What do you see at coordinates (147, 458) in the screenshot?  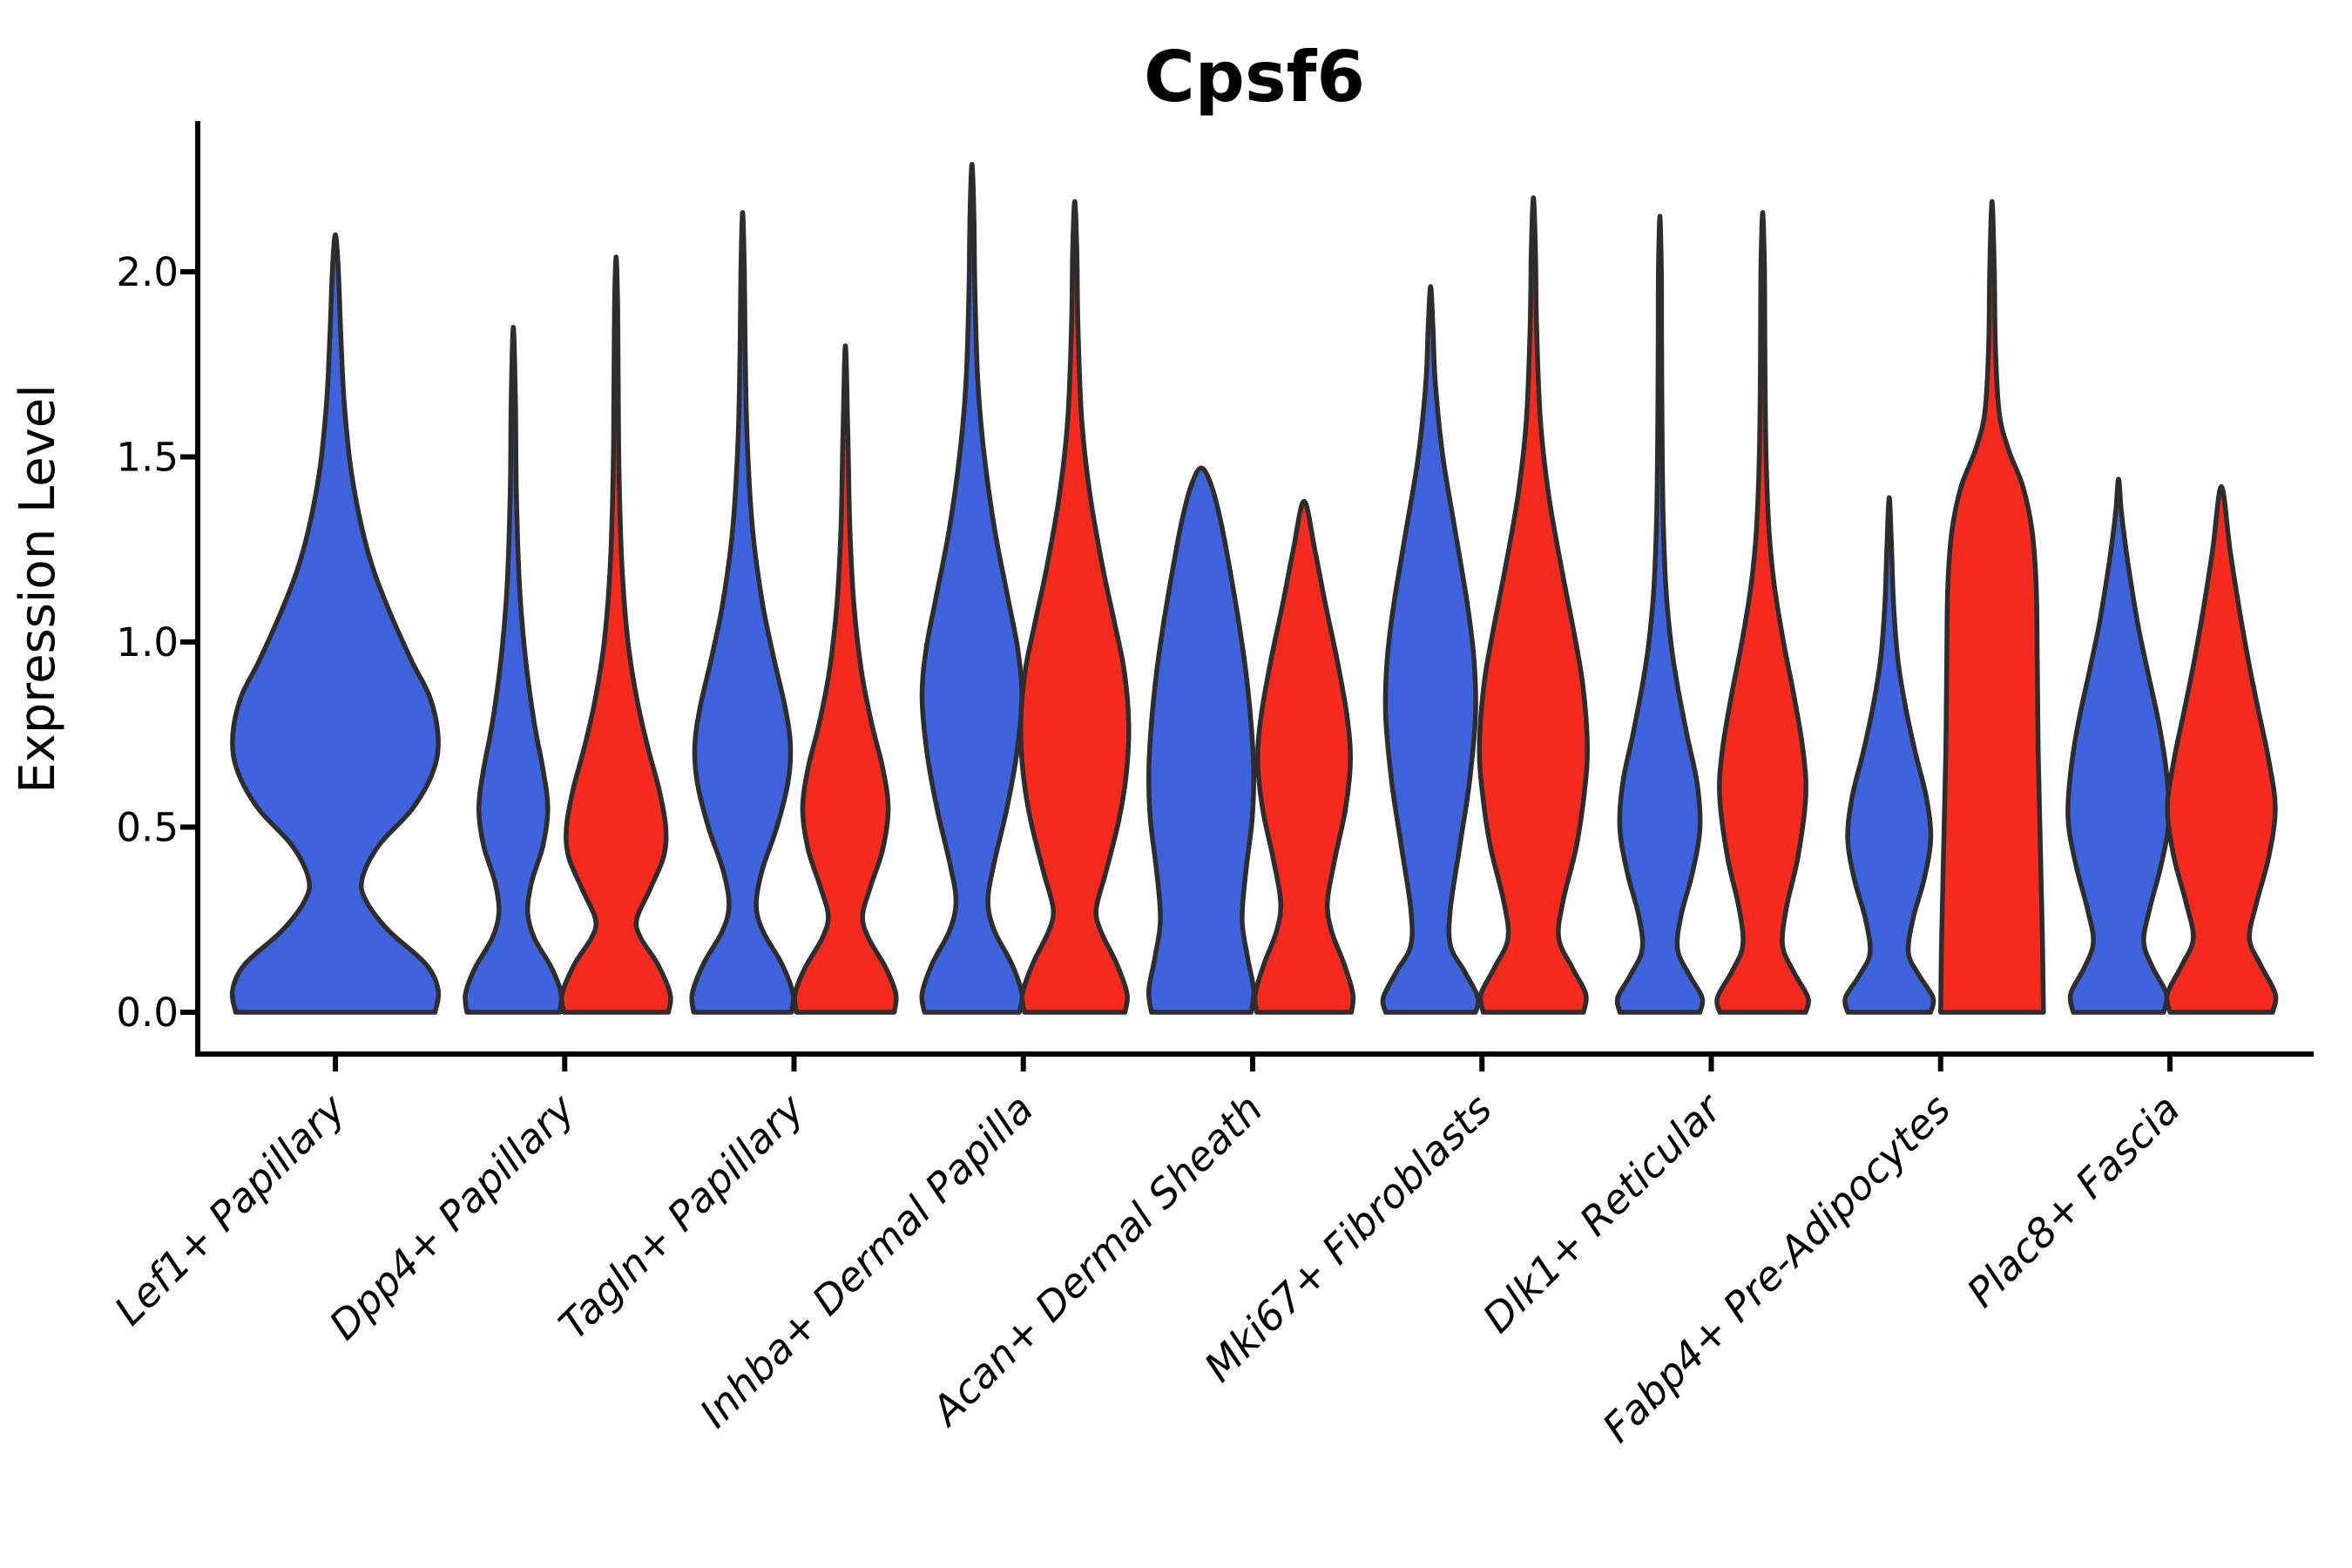 I see `y-tick-label: 1.5` at bounding box center [147, 458].